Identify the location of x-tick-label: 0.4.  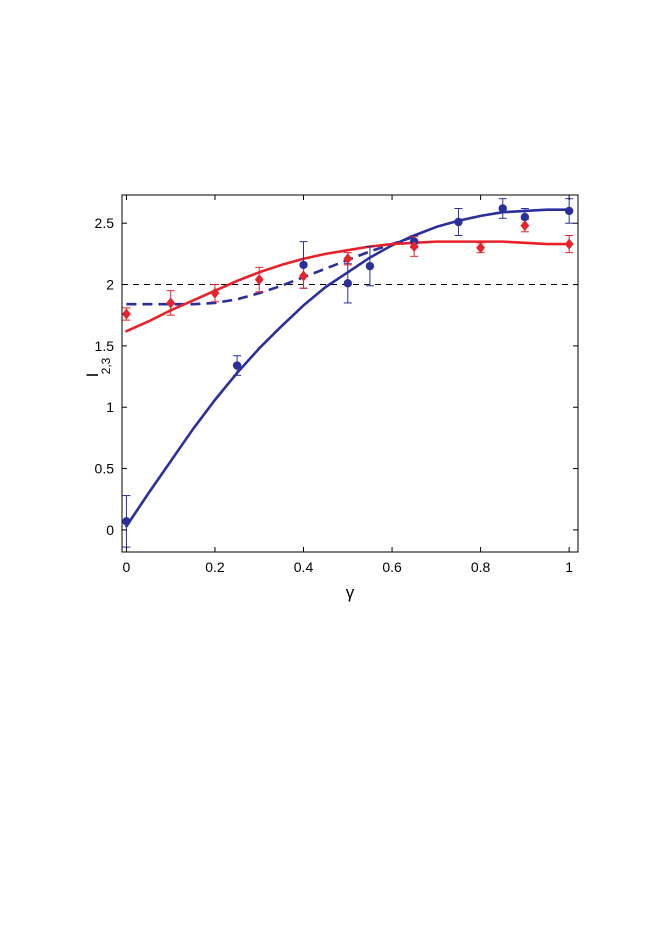
(304, 567).